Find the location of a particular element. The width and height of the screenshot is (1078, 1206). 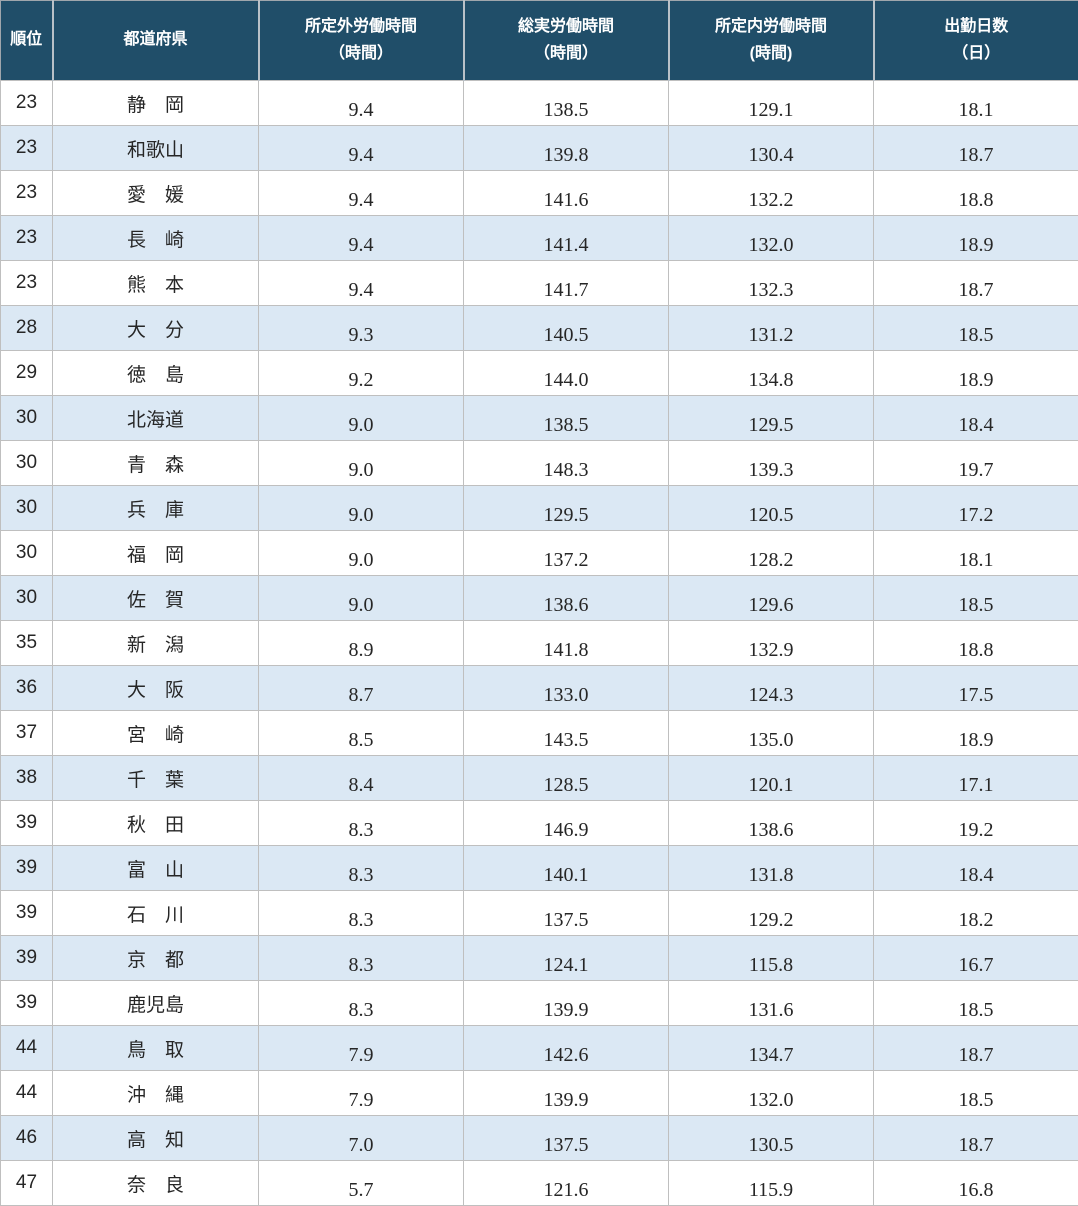

total-hours-cell: 142.6 is located at coordinates (566, 1048).